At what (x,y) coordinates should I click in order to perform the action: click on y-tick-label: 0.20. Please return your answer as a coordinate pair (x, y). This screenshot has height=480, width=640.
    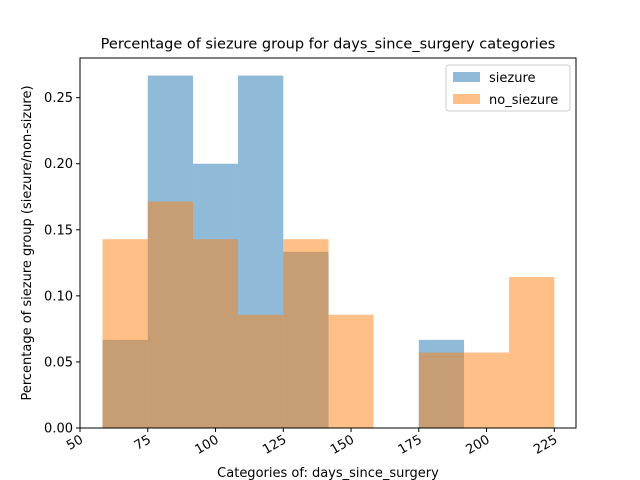
    Looking at the image, I should click on (58, 164).